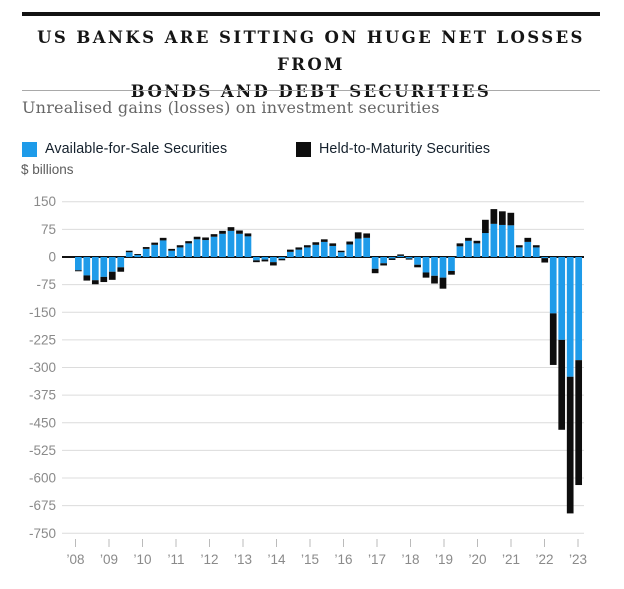 This screenshot has width=624, height=589. I want to click on x-tick-label: ’09, so click(109, 559).